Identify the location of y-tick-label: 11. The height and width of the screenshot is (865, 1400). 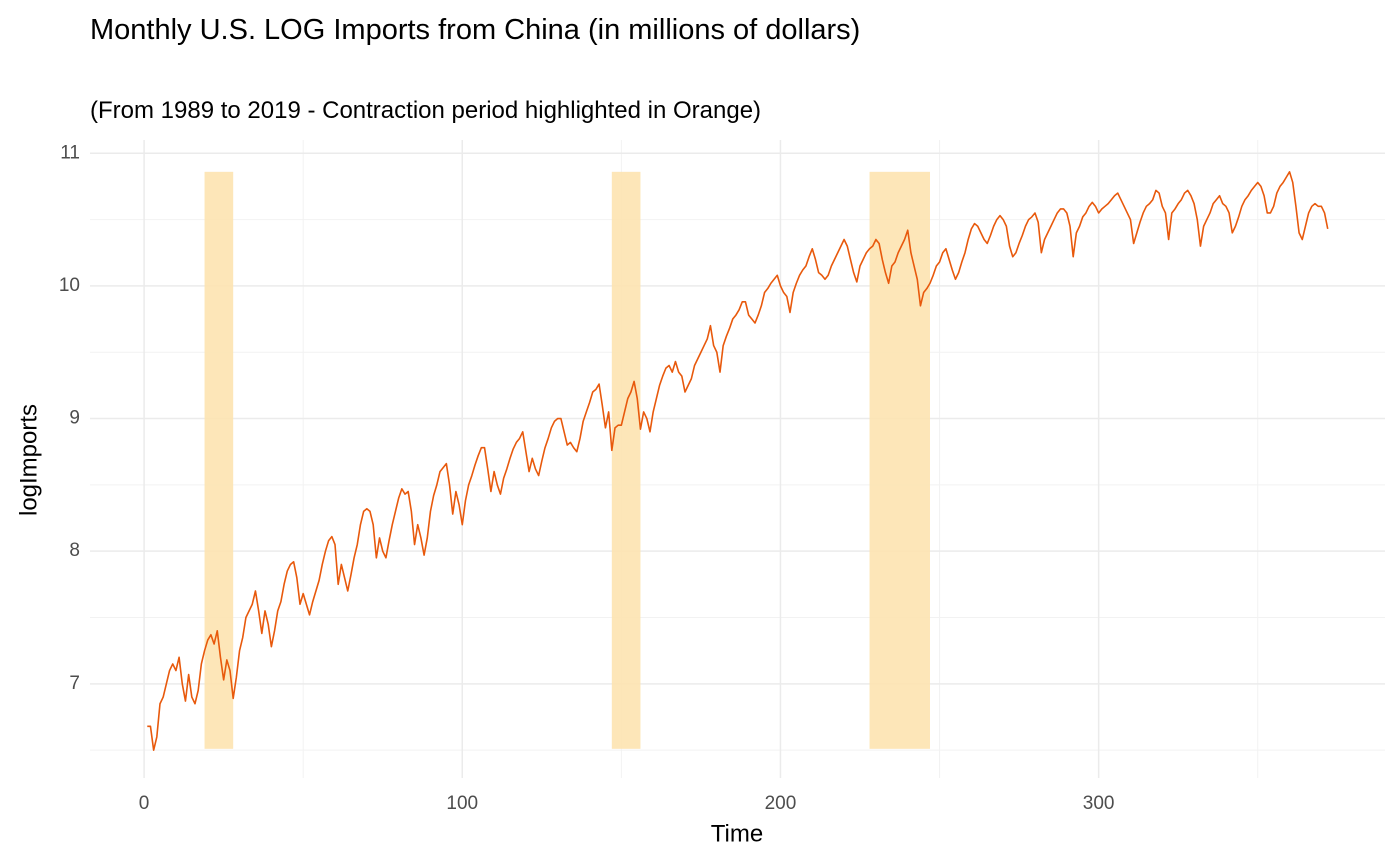
(70, 152).